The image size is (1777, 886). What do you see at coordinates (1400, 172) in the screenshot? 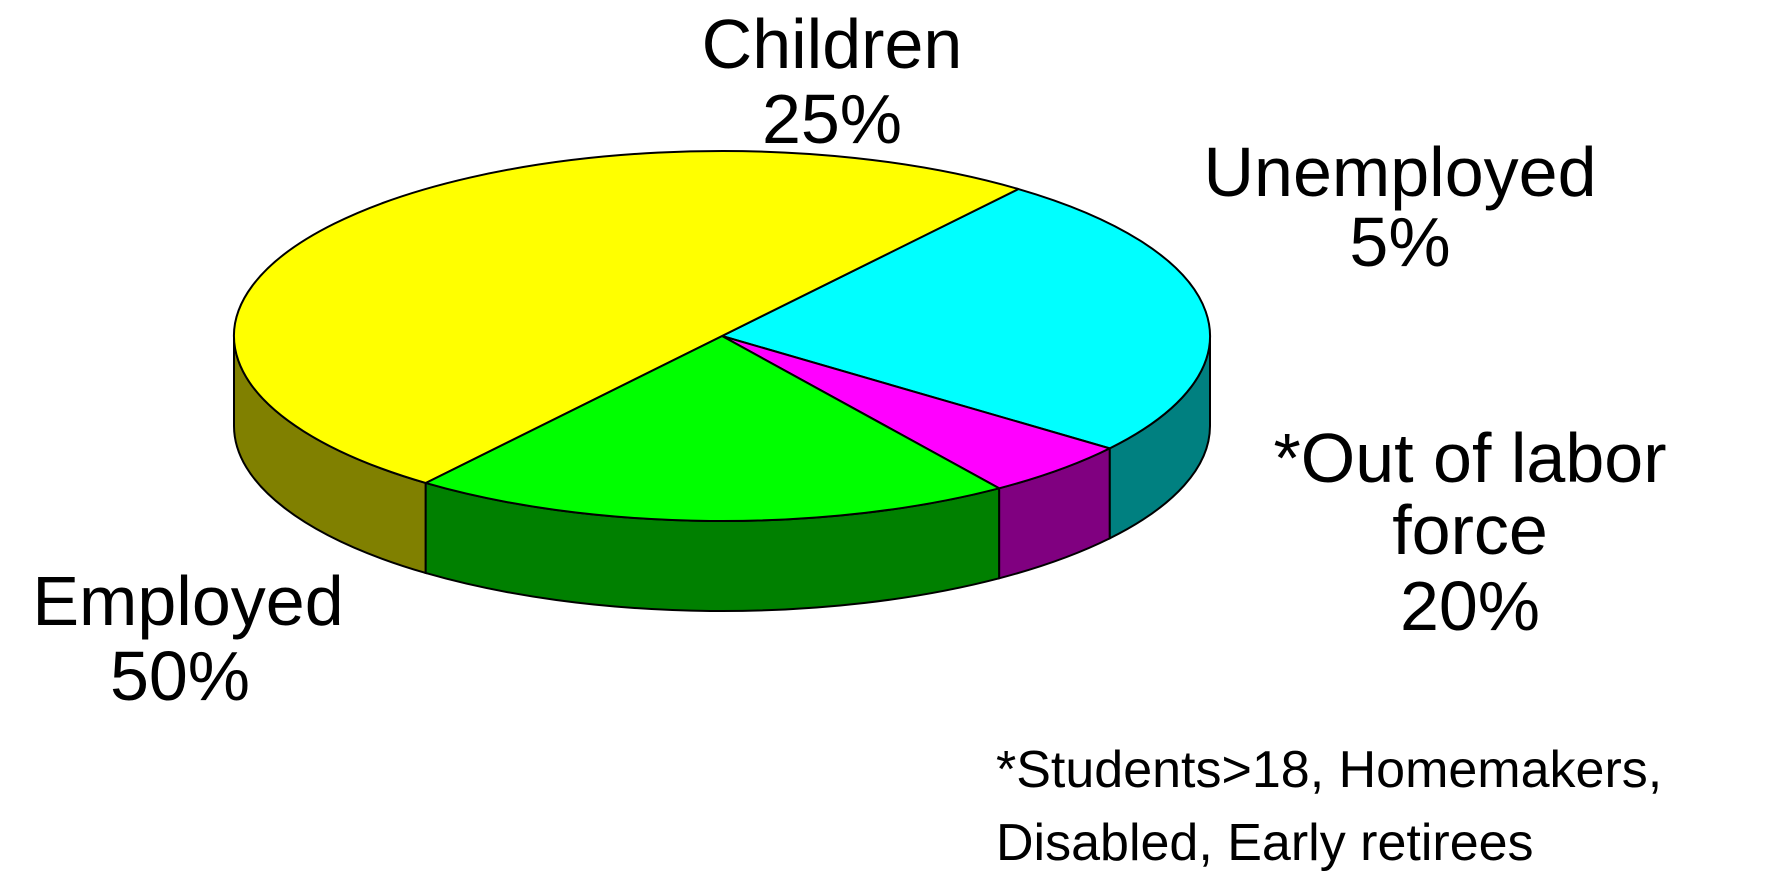
I see `label-unemployed-name: Unemployed` at bounding box center [1400, 172].